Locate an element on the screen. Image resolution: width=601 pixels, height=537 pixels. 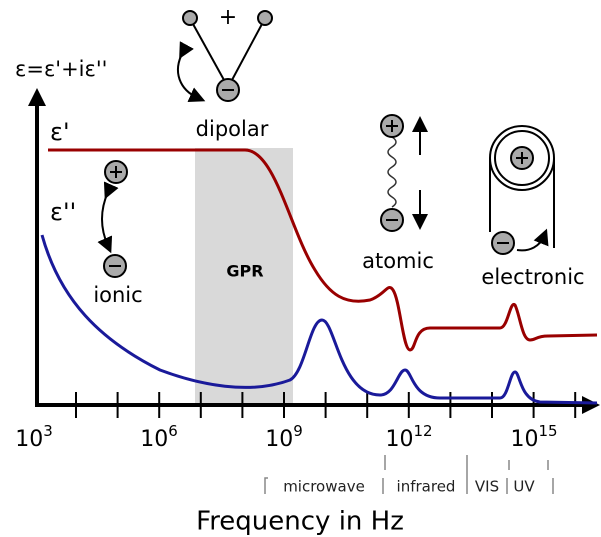
gpr-label: GPR is located at coordinates (244, 271).